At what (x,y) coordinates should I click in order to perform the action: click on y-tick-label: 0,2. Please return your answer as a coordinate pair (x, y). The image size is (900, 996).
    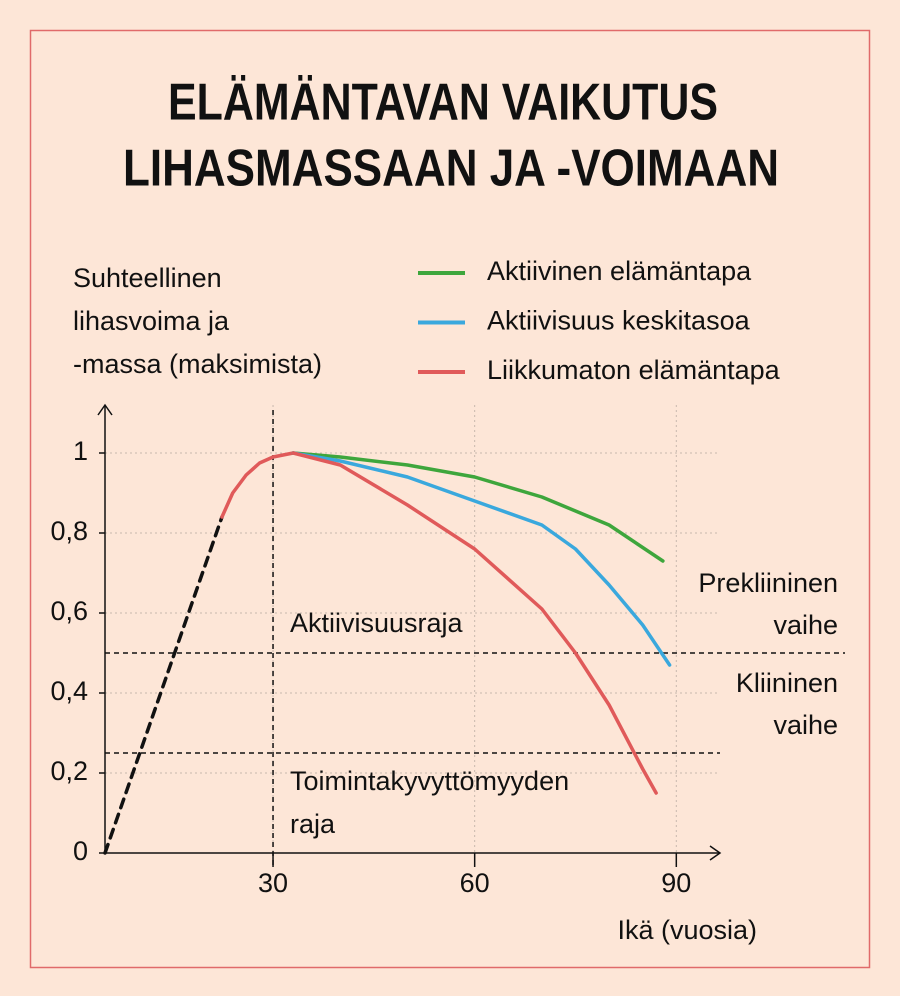
    Looking at the image, I should click on (69, 771).